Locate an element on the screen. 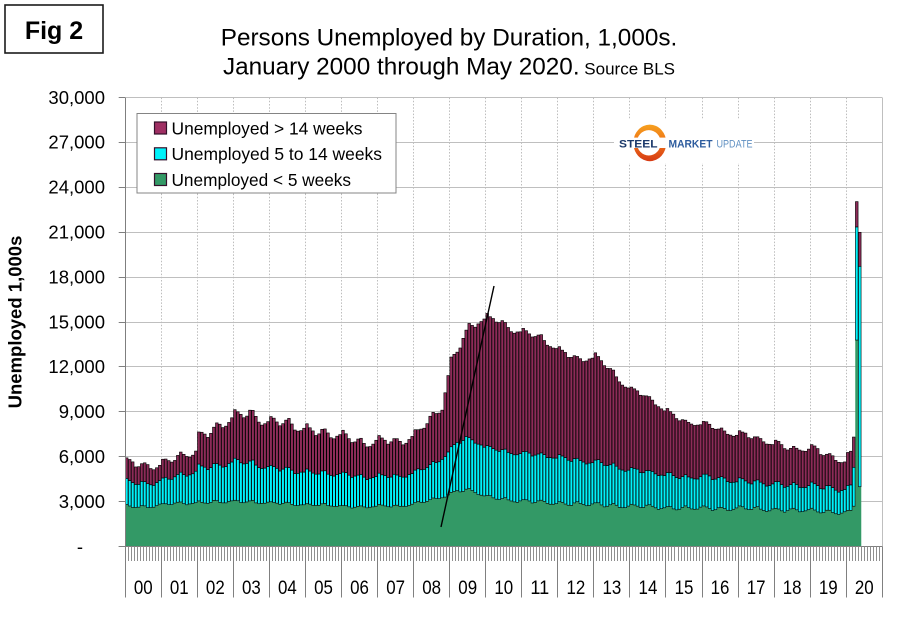  svg-text: 18,000 is located at coordinates (76, 276).